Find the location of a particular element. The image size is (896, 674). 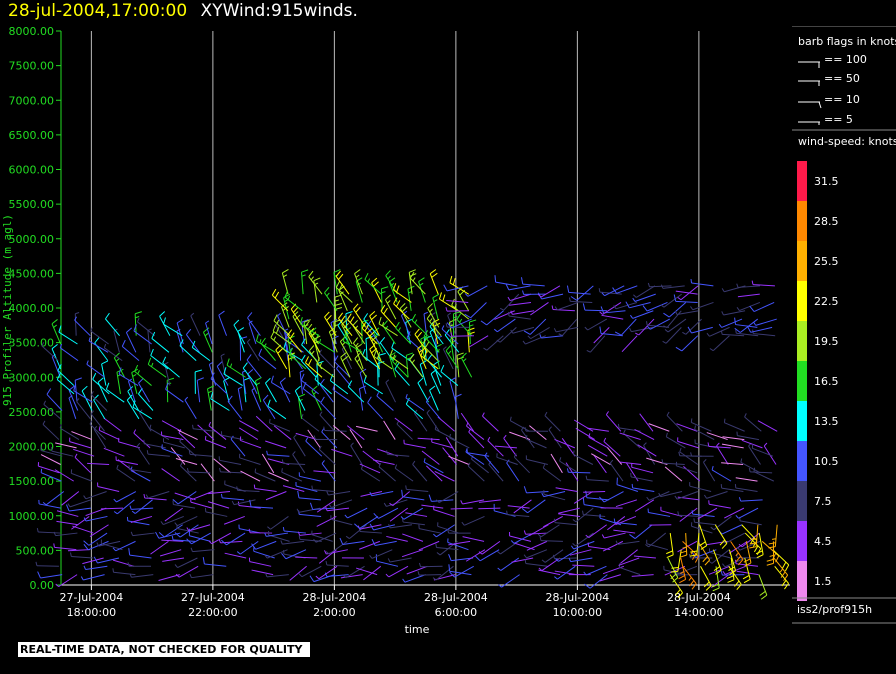

wind-barb-526-shaft is located at coordinates (676, 442).